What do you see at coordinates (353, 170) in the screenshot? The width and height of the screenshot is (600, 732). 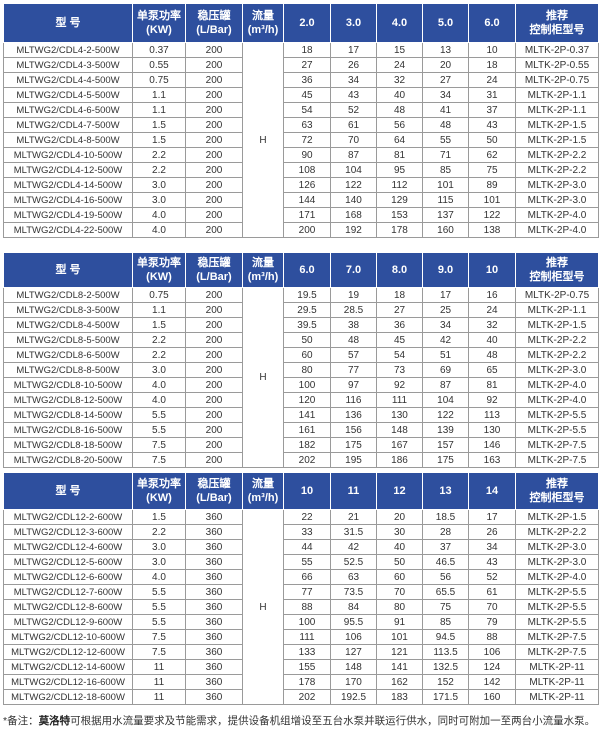 I see `cell-h2: 104` at bounding box center [353, 170].